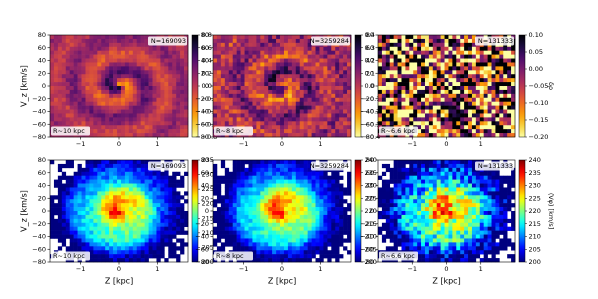 The height and width of the screenshot is (299, 598). Describe the element at coordinates (202, 124) in the screenshot. I see `y-tick-label: −60` at that location.